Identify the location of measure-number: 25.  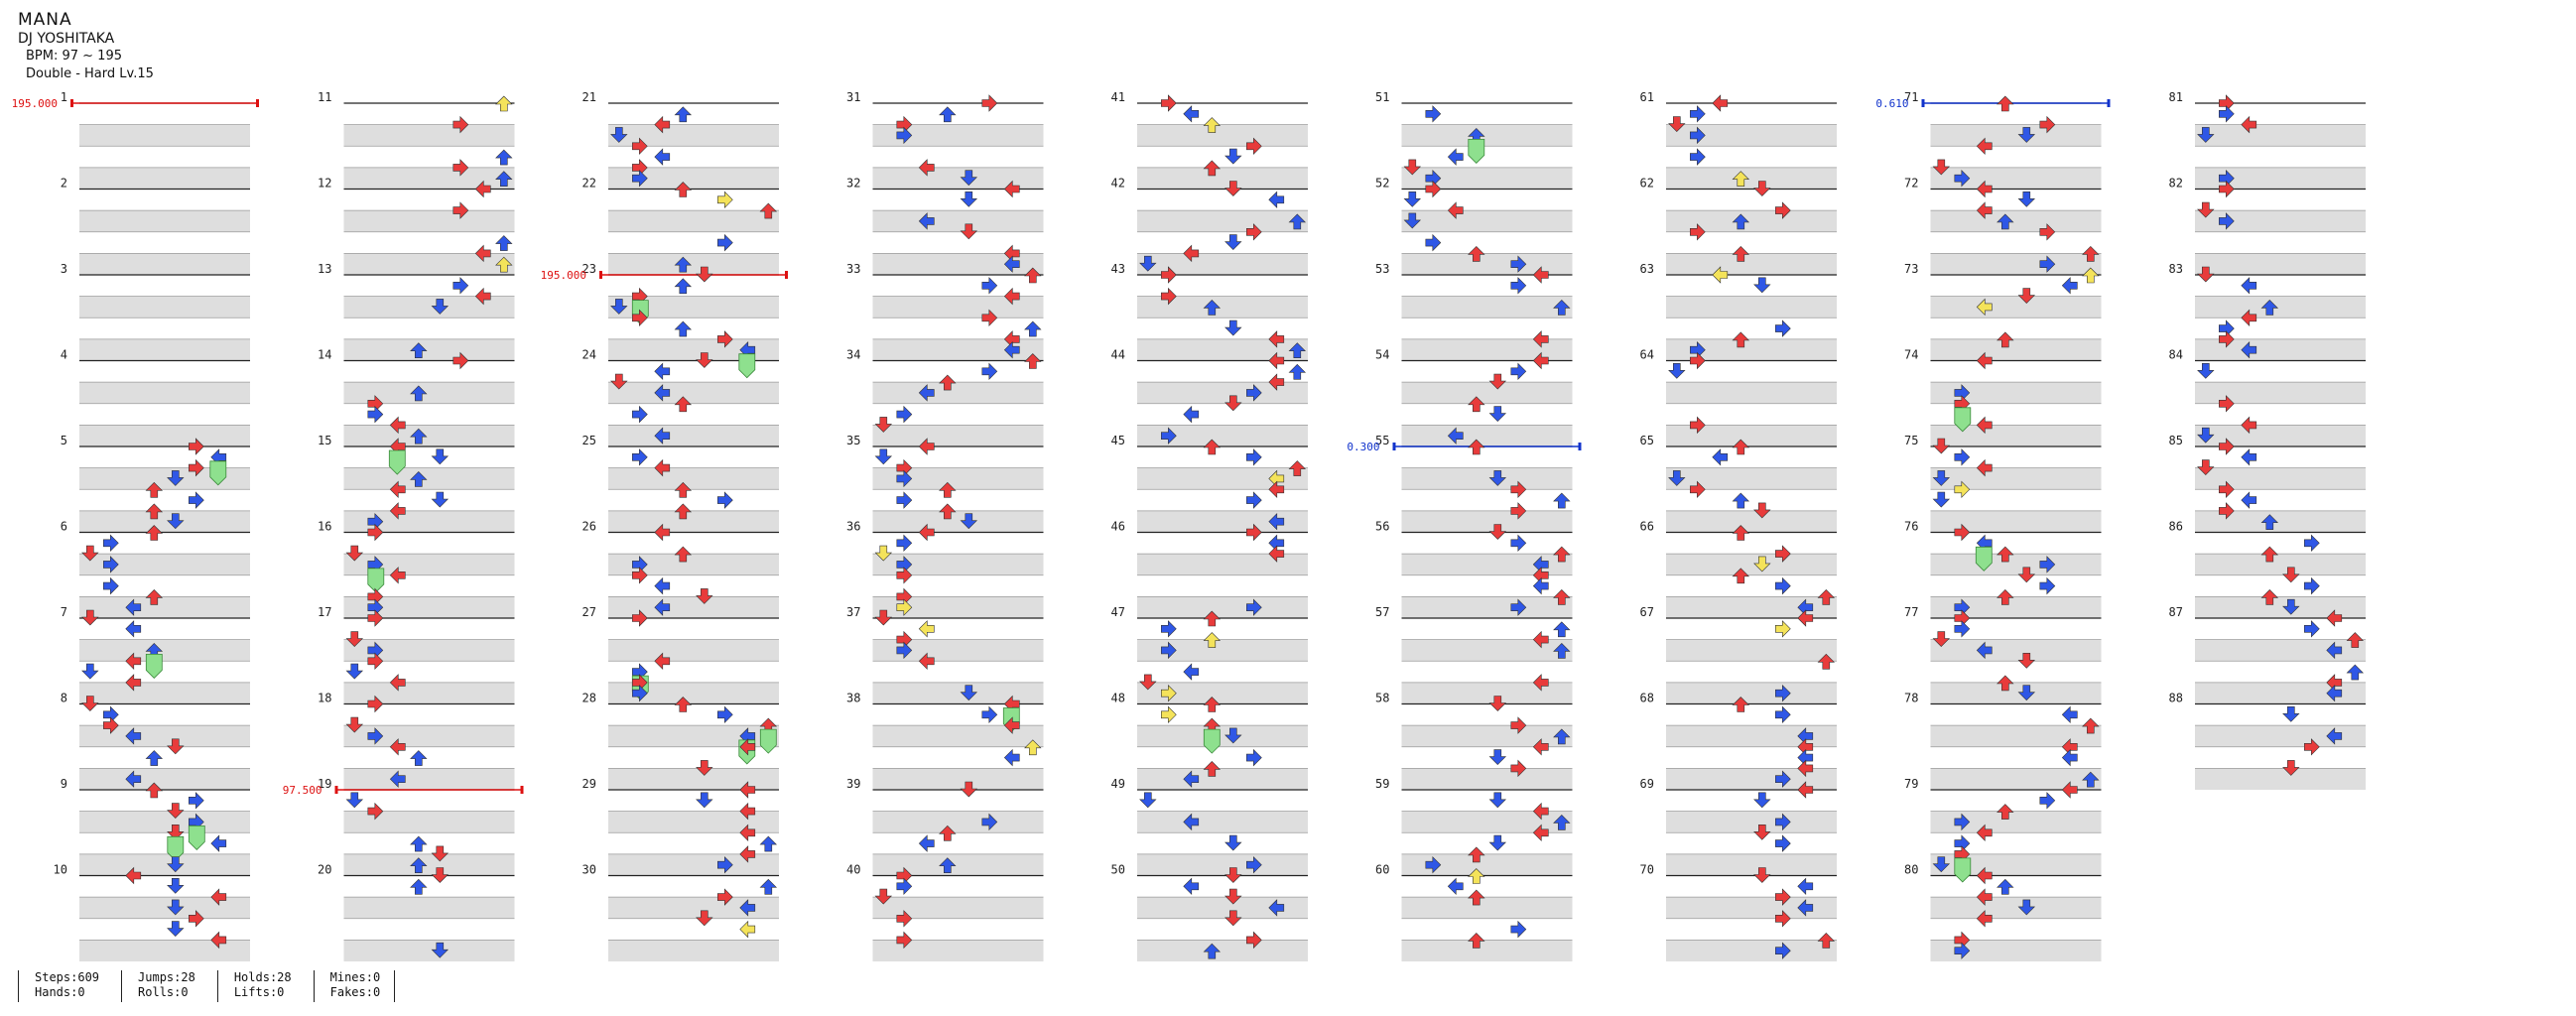
(589, 440).